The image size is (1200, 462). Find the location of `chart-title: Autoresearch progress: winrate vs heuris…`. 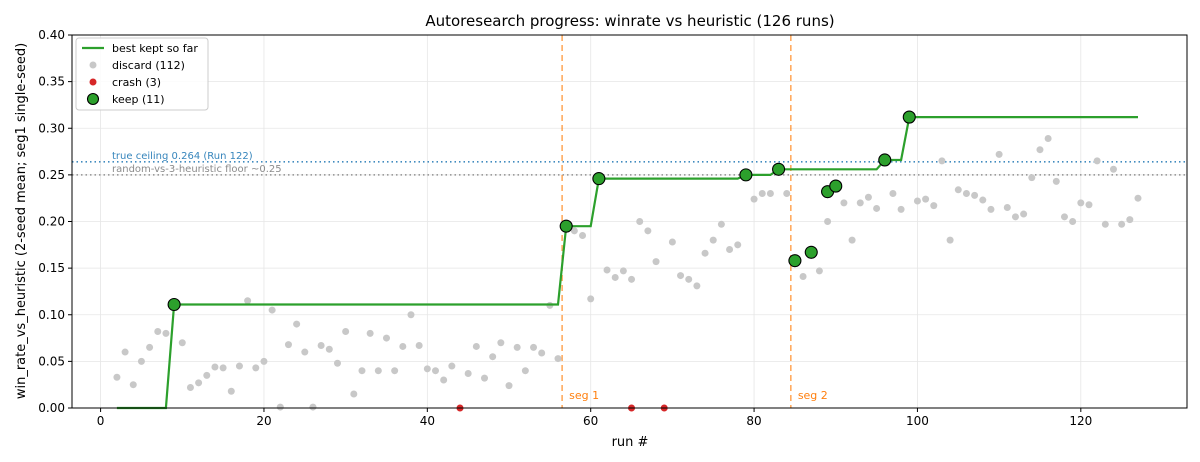

chart-title: Autoresearch progress: winrate vs heuris… is located at coordinates (629, 21).